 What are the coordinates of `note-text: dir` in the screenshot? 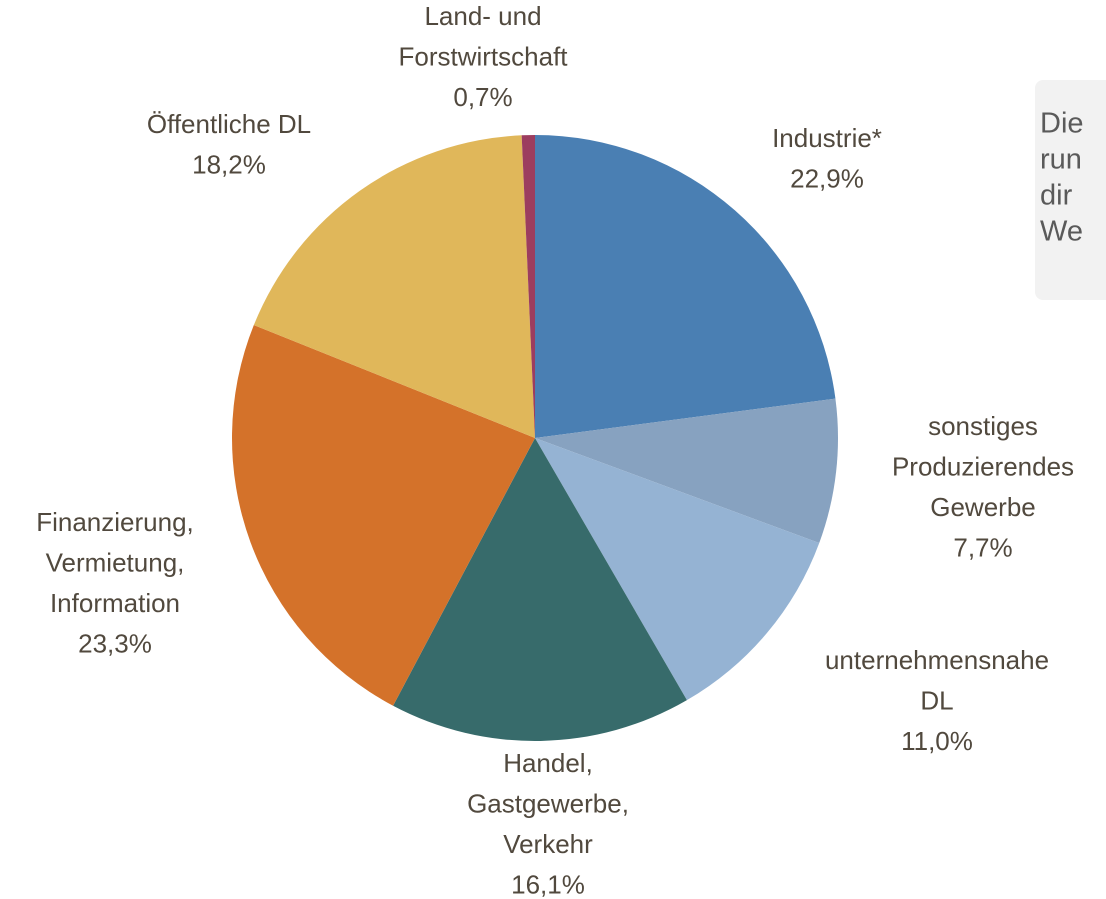 It's located at (1056, 196).